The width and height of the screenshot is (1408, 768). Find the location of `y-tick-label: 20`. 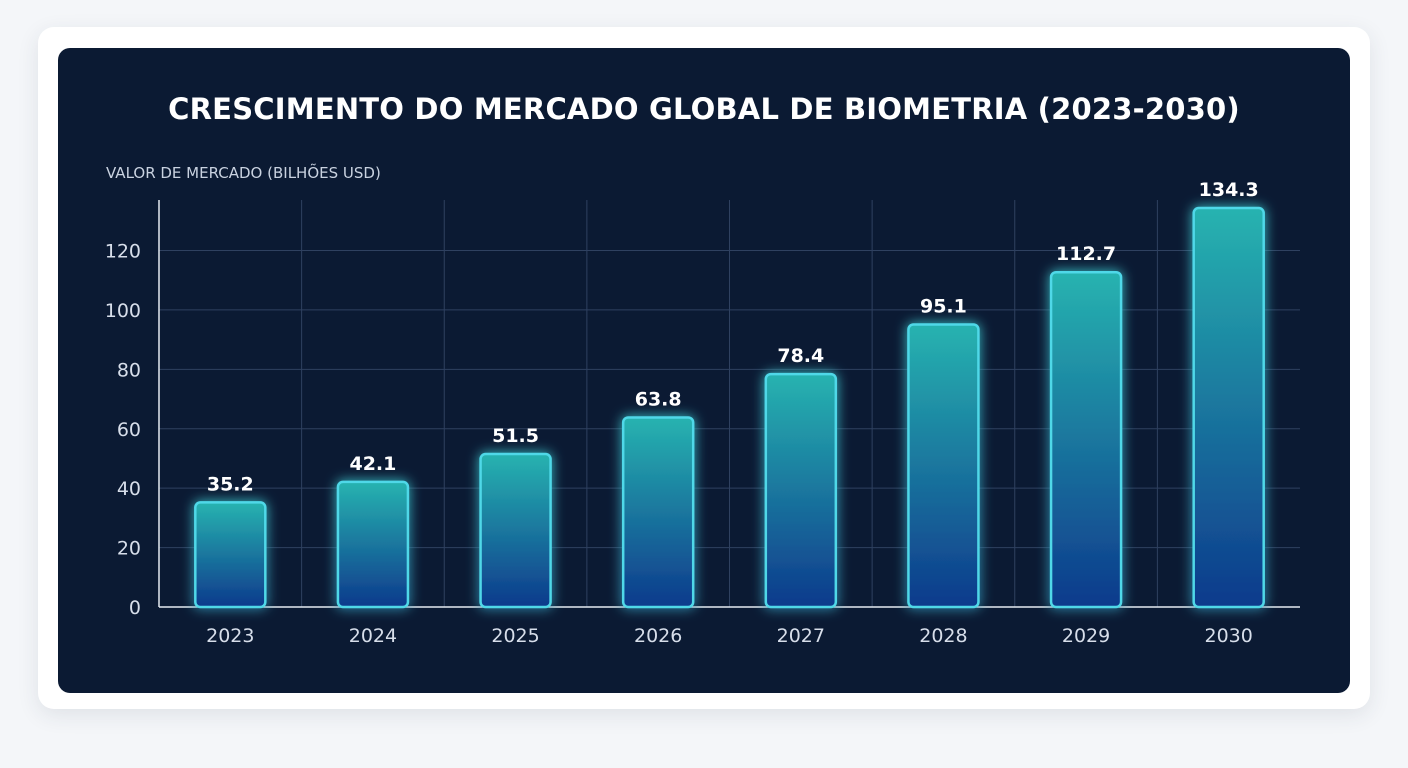

y-tick-label: 20 is located at coordinates (129, 549).